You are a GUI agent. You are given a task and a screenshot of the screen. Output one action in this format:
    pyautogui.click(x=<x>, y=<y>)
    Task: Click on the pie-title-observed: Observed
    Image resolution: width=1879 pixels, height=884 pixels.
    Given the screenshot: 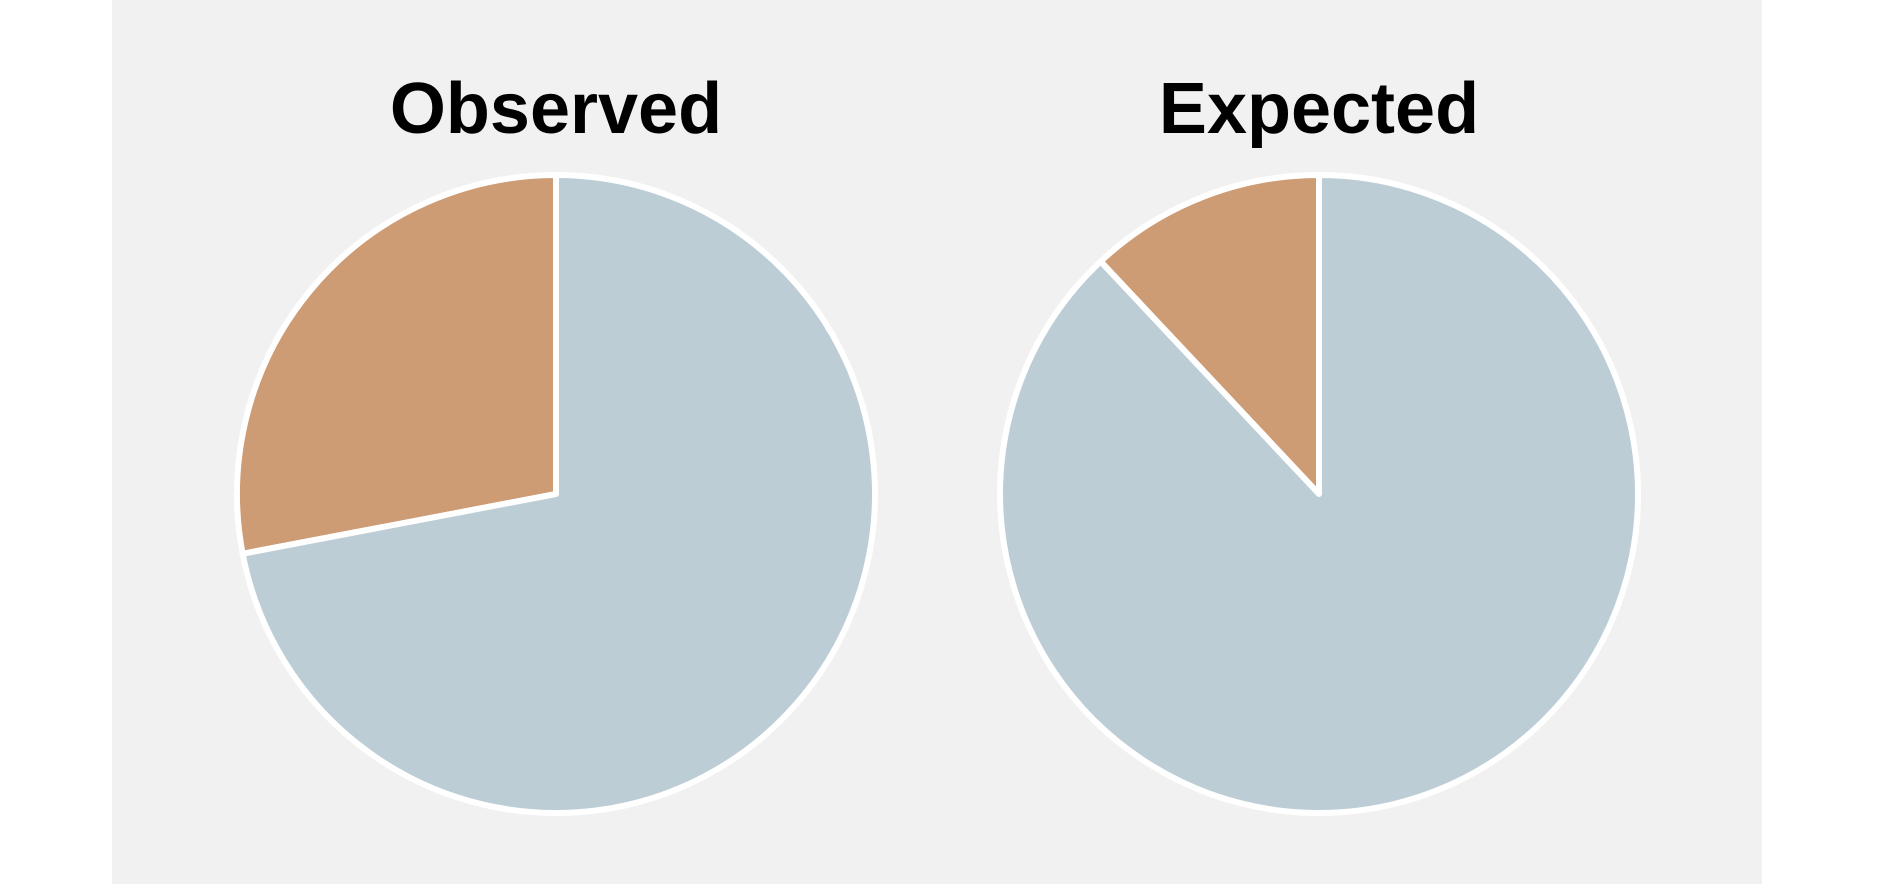 What is the action you would take?
    pyautogui.click(x=556, y=109)
    